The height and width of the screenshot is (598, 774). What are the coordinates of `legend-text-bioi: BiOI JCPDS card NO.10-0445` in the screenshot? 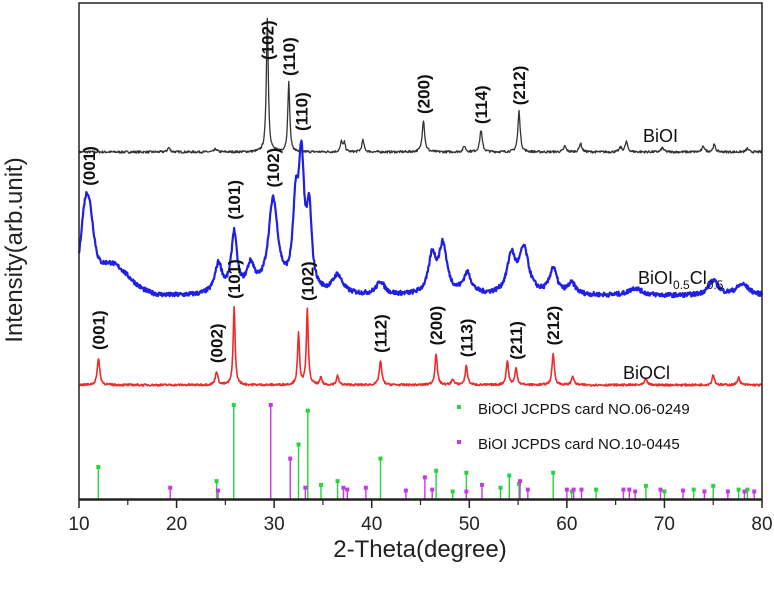 It's located at (579, 444).